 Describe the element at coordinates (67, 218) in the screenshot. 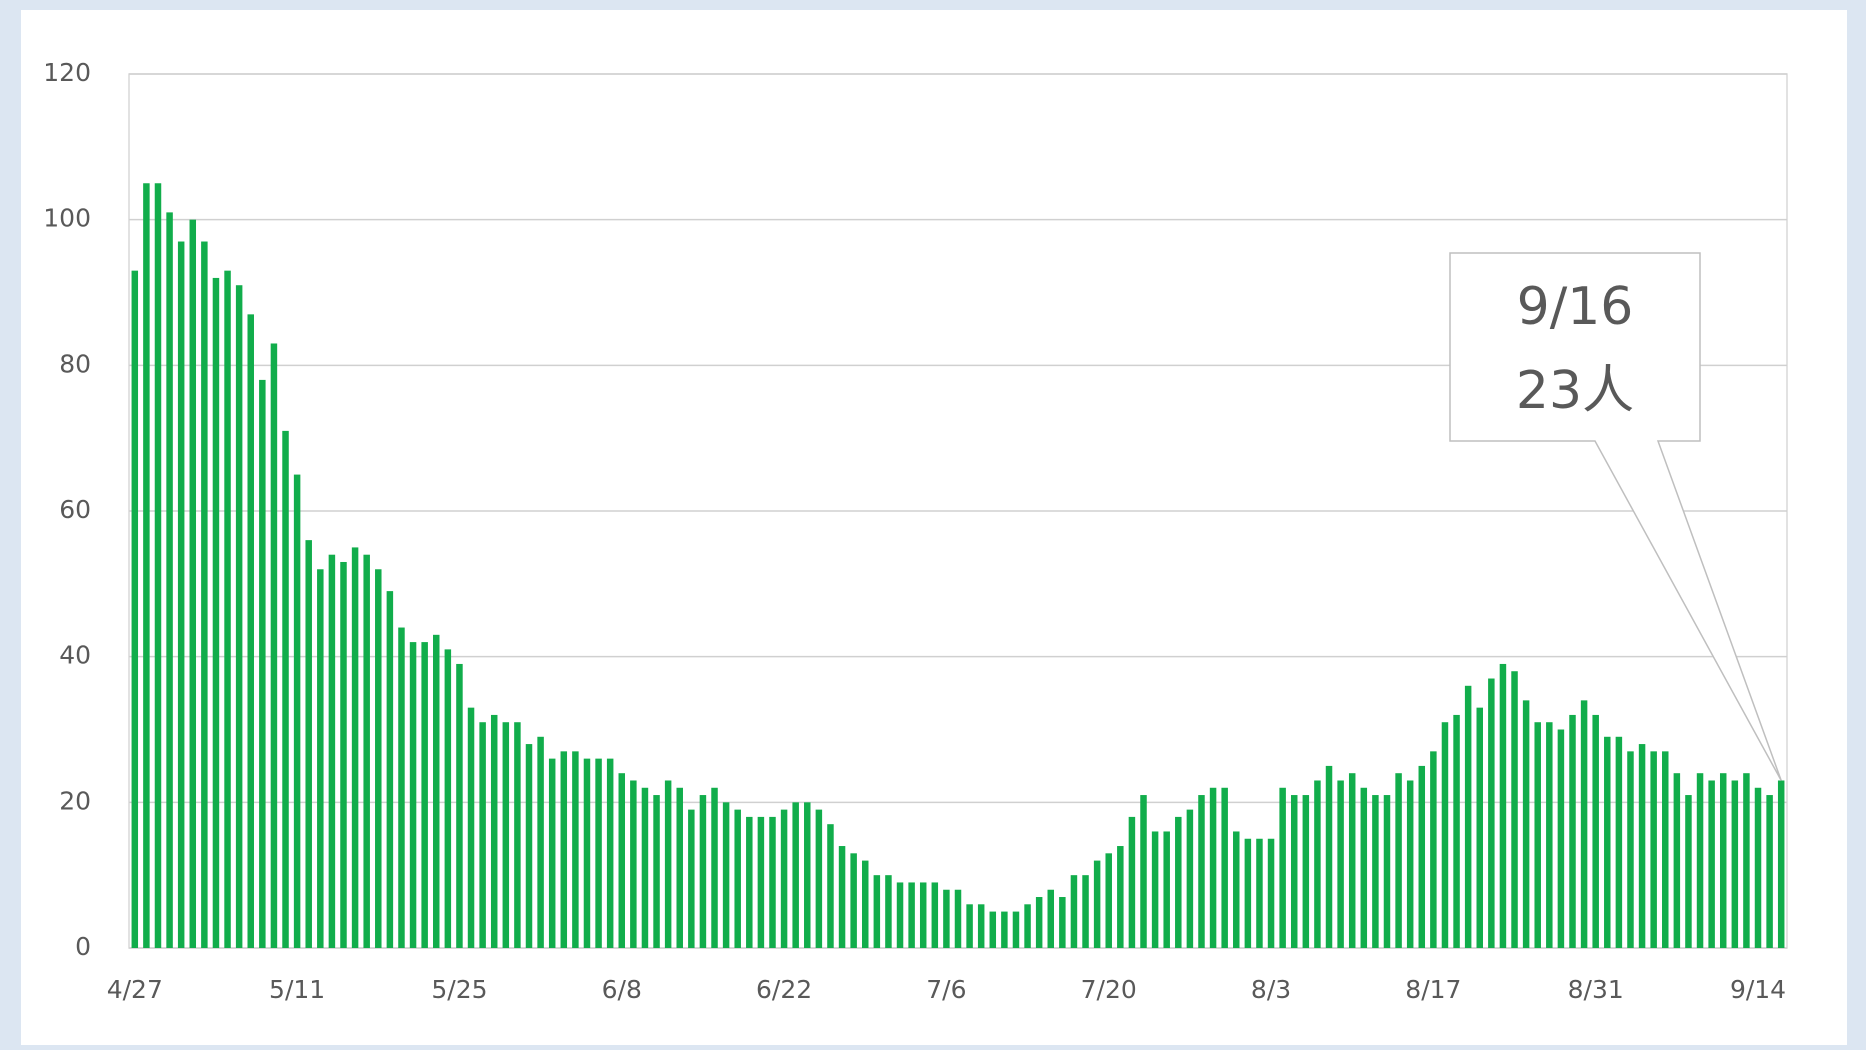

I see `y-tick-label: 100` at that location.